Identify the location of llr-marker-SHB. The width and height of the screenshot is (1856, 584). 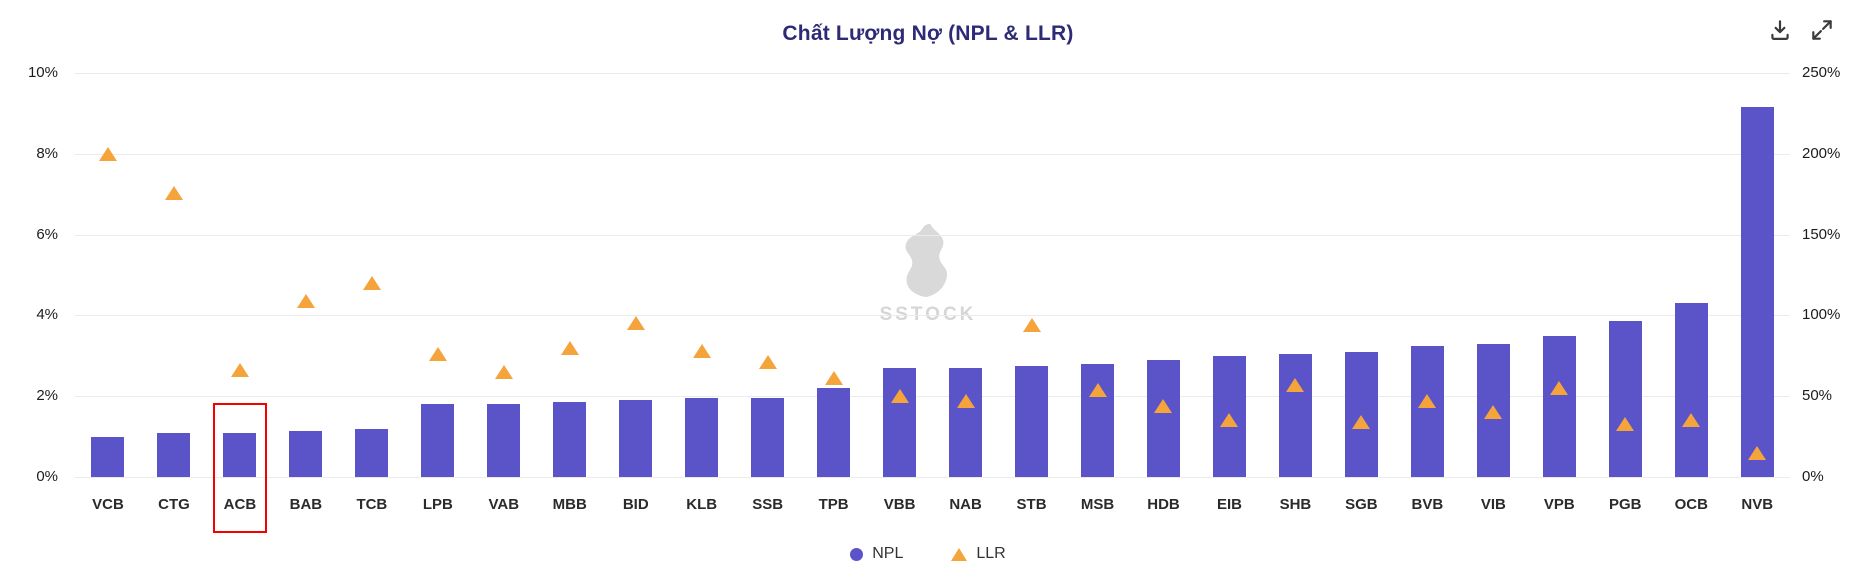
(1295, 384).